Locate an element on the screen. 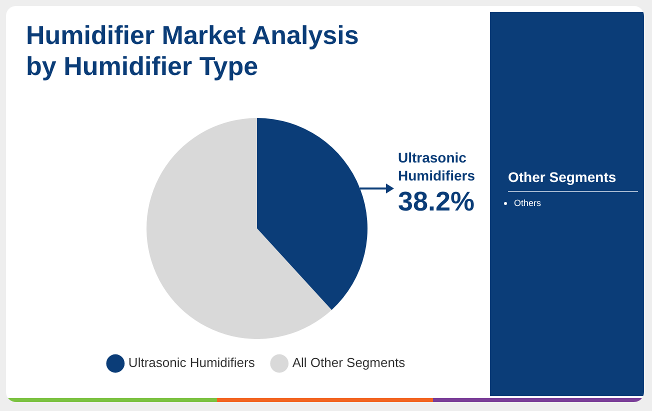 Image resolution: width=652 pixels, height=411 pixels. data-label: 38.2% is located at coordinates (436, 201).